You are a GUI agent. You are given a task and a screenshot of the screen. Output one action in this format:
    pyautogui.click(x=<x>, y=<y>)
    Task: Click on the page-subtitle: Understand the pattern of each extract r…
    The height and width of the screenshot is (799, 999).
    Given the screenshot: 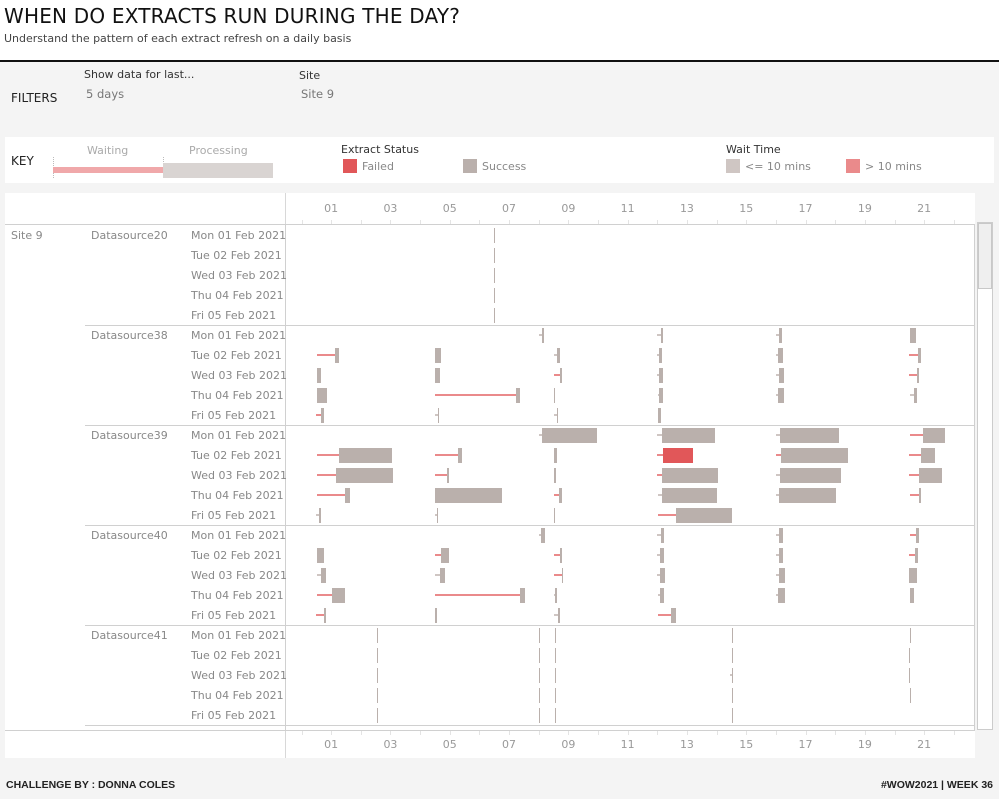 What is the action you would take?
    pyautogui.click(x=178, y=38)
    